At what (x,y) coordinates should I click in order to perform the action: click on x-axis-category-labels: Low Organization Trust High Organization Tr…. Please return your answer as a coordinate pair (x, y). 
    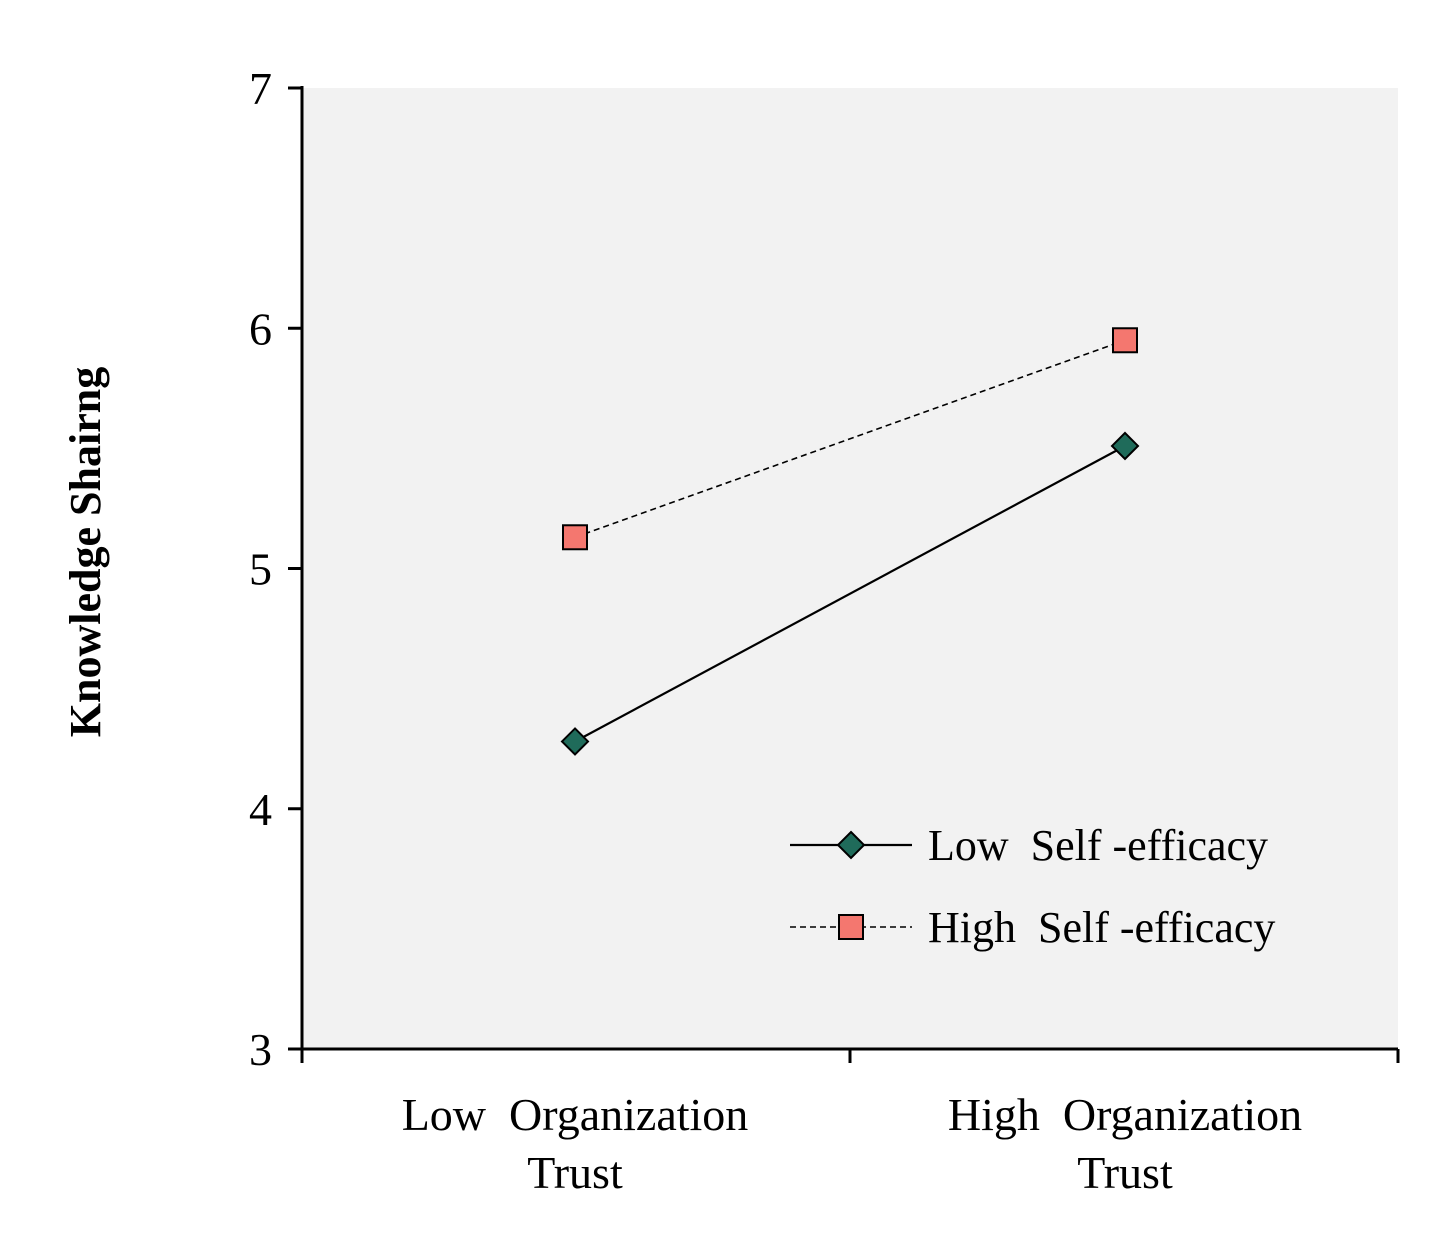
    Looking at the image, I should click on (852, 1143).